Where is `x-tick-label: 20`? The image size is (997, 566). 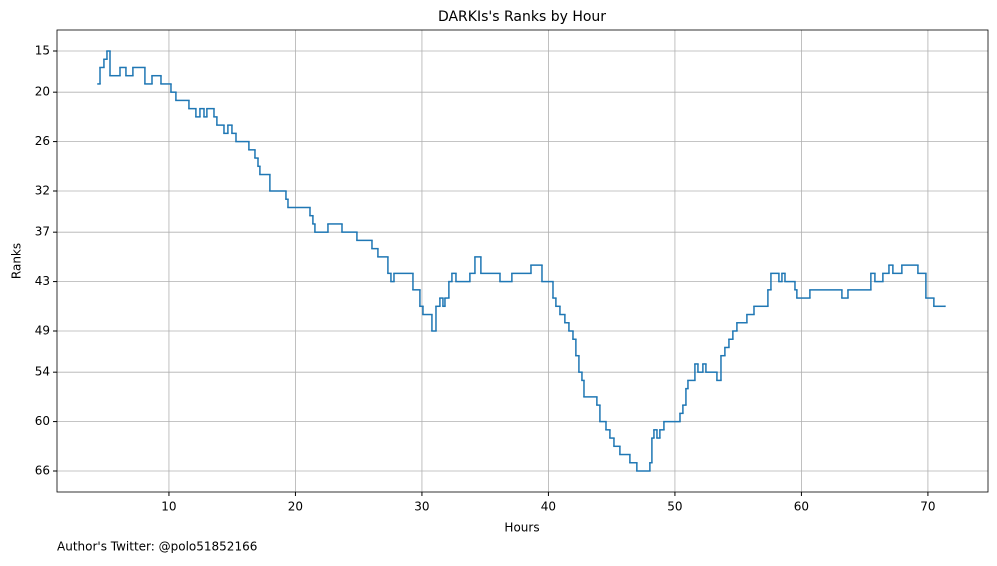 x-tick-label: 20 is located at coordinates (295, 507).